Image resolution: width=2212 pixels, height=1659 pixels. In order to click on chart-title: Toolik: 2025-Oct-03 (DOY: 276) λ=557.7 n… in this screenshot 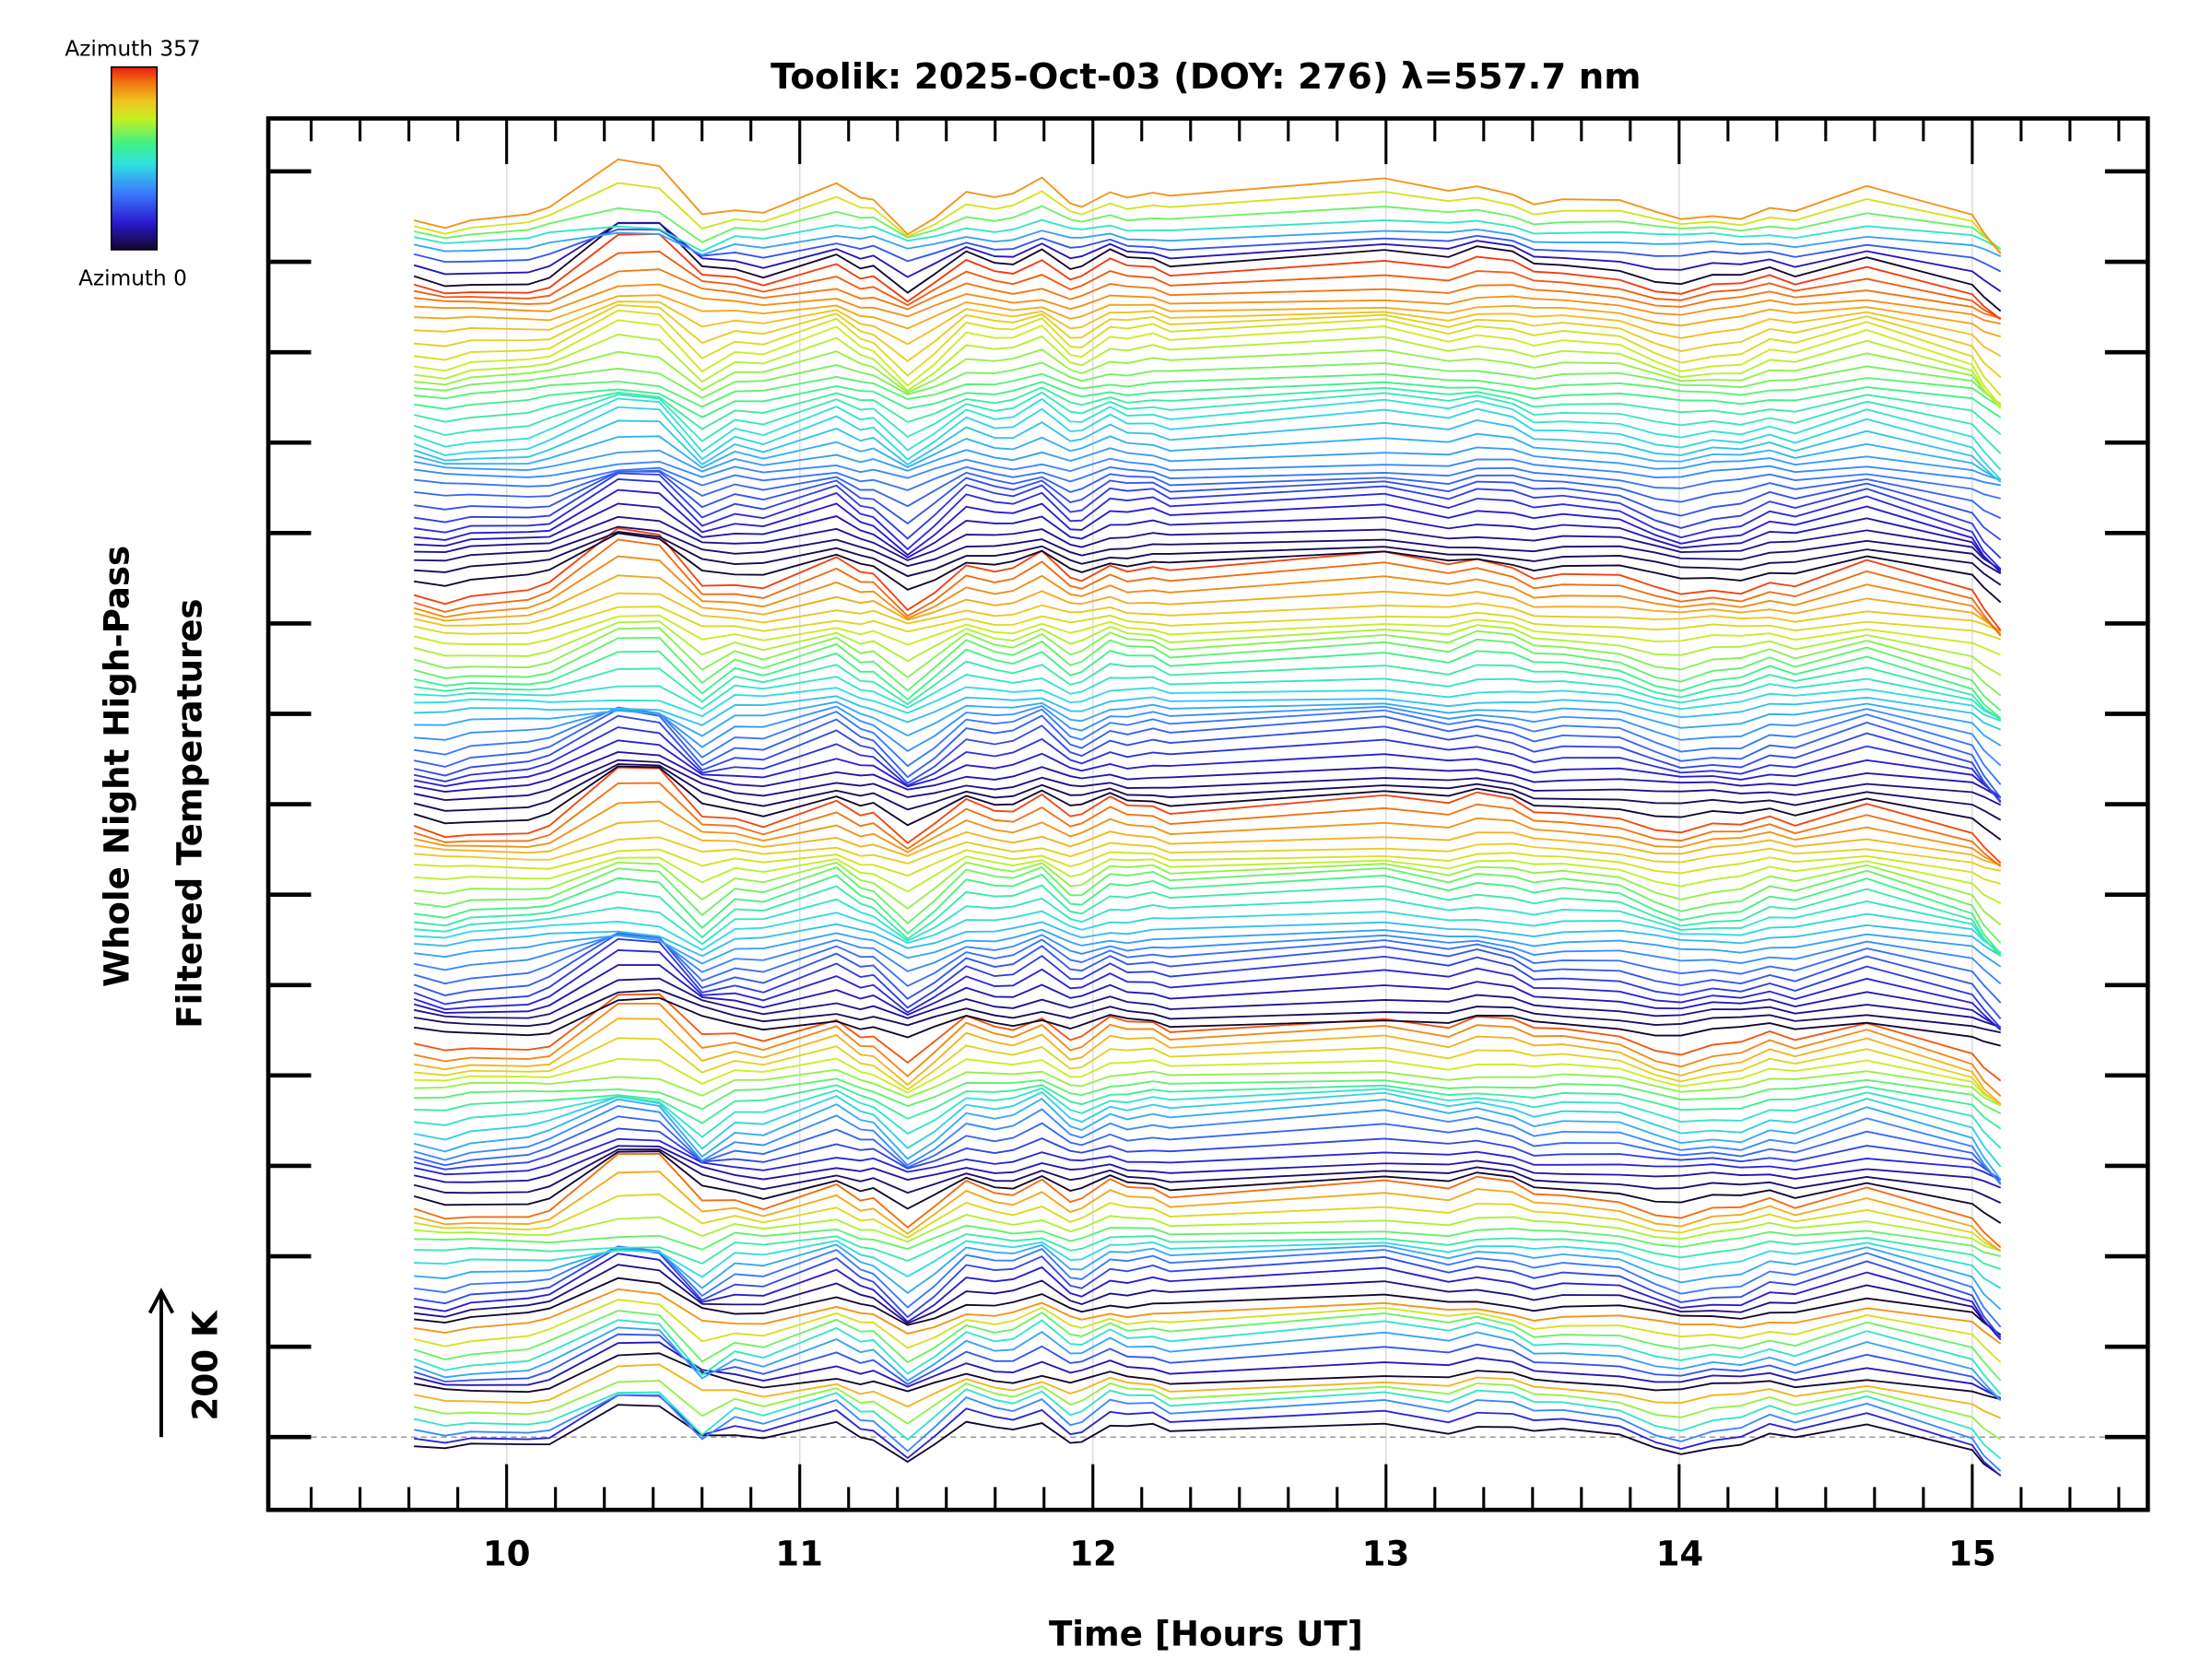, I will do `click(1206, 77)`.